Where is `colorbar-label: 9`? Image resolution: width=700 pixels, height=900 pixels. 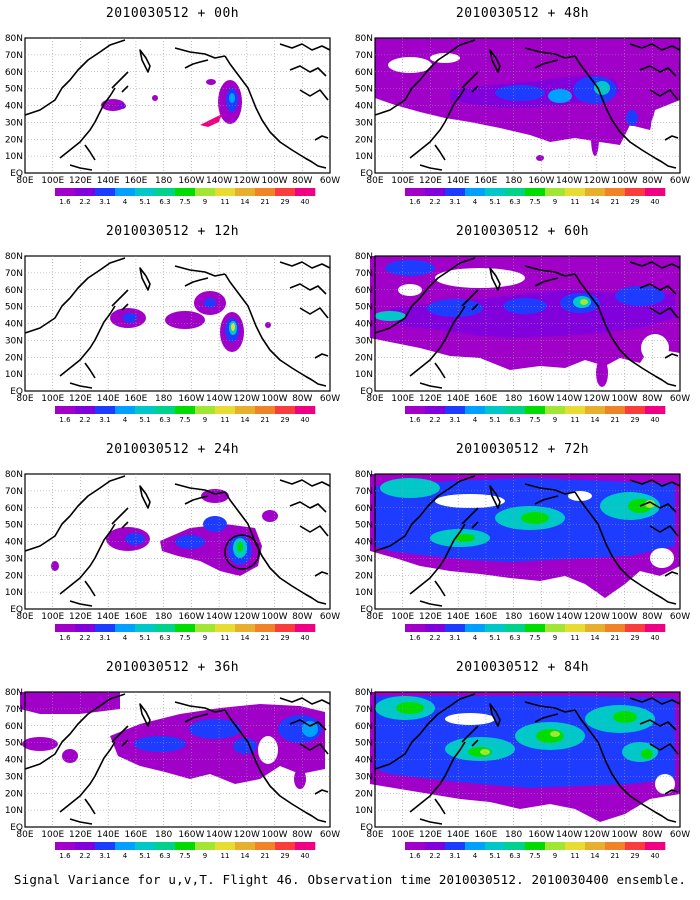
colorbar-label: 9 is located at coordinates (205, 856).